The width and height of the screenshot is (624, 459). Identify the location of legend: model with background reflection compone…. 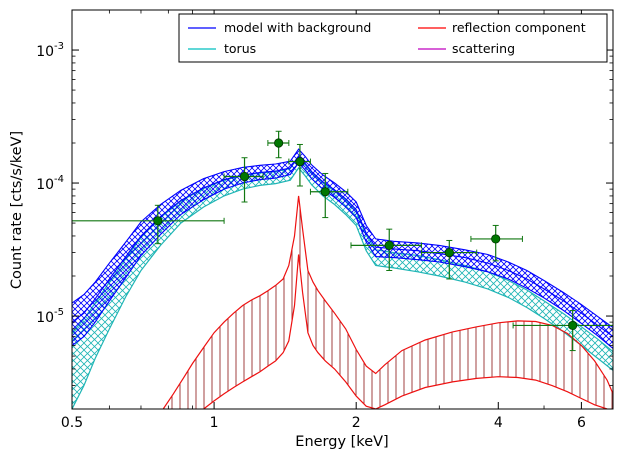
(393, 38).